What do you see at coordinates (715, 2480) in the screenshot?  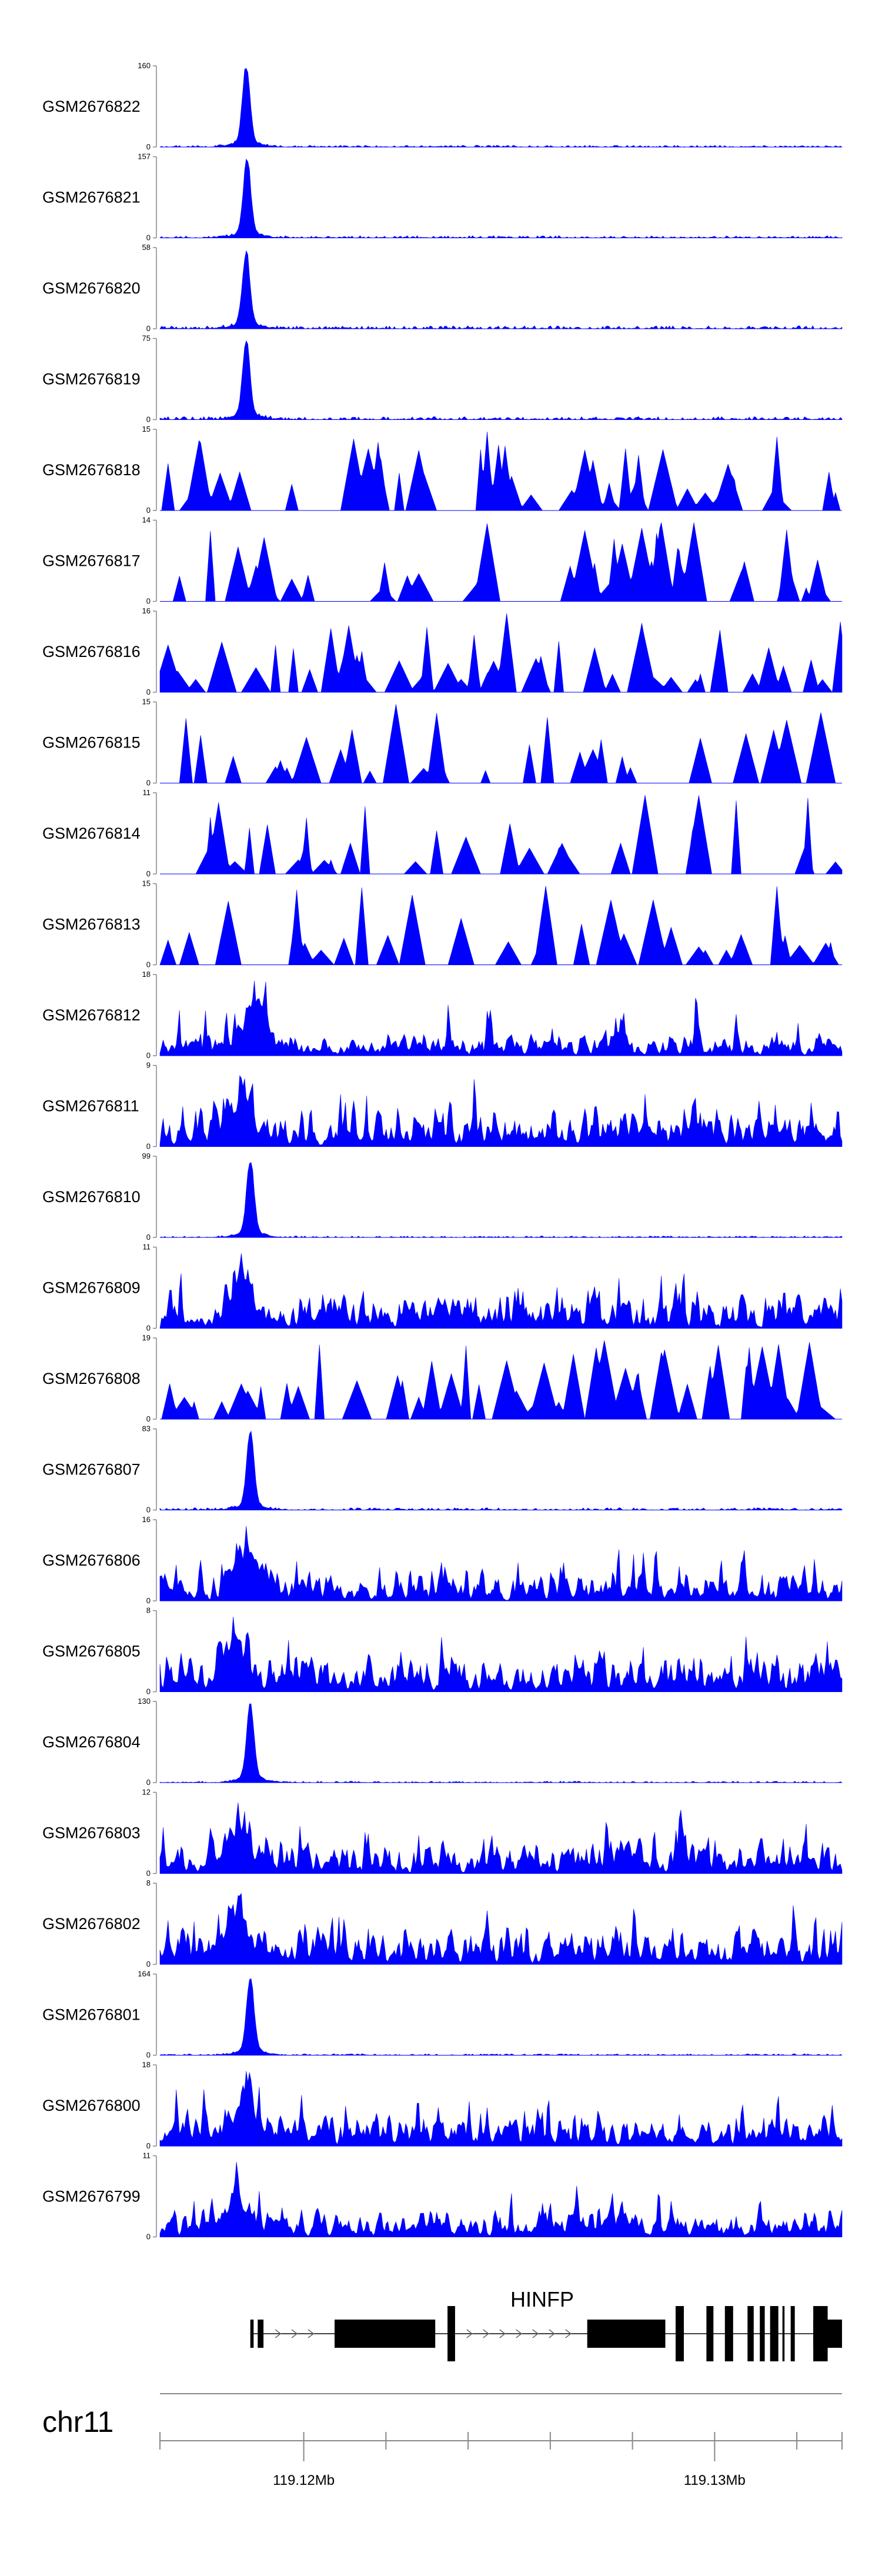 I see `axis-tick-label: 119.13Mb` at bounding box center [715, 2480].